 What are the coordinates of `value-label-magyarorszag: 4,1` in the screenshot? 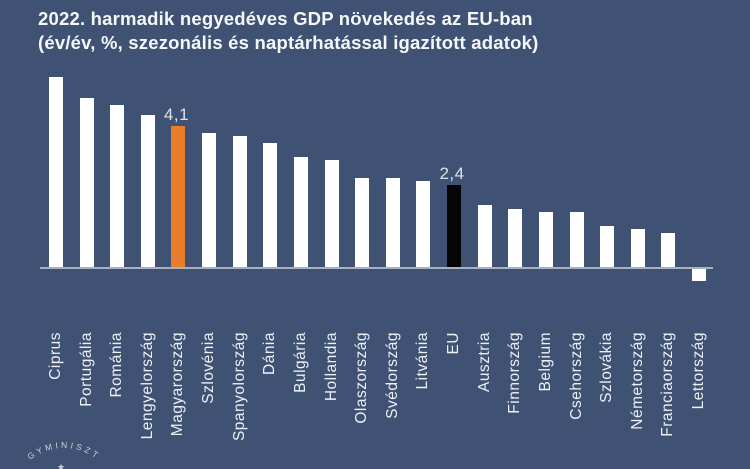 It's located at (176, 114).